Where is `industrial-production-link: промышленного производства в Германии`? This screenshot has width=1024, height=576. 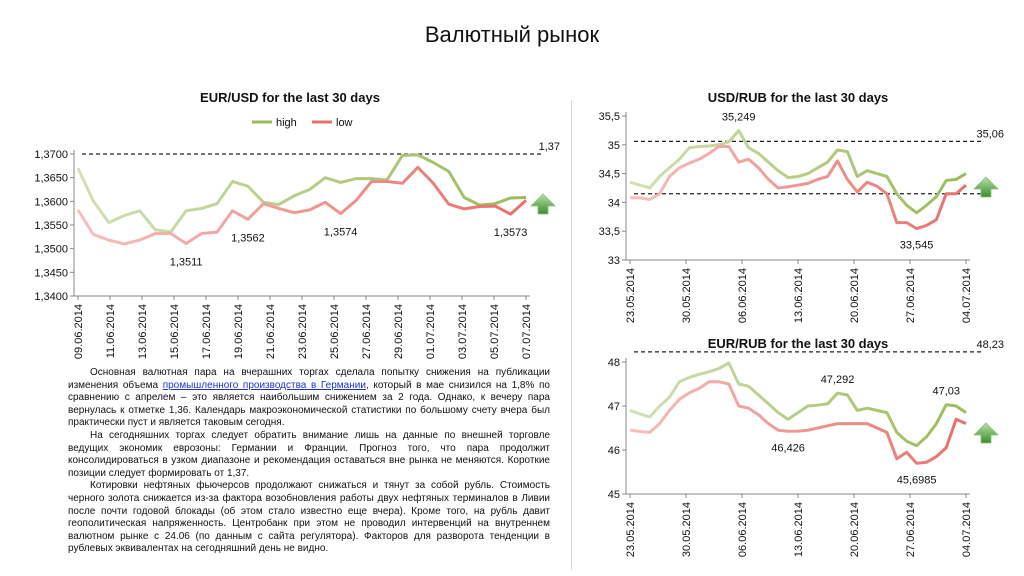 industrial-production-link: промышленного производства в Германии is located at coordinates (264, 385).